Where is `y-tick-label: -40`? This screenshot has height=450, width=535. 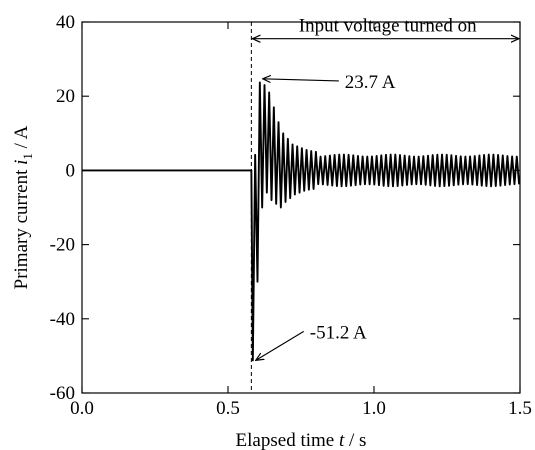
y-tick-label: -40 is located at coordinates (62, 319).